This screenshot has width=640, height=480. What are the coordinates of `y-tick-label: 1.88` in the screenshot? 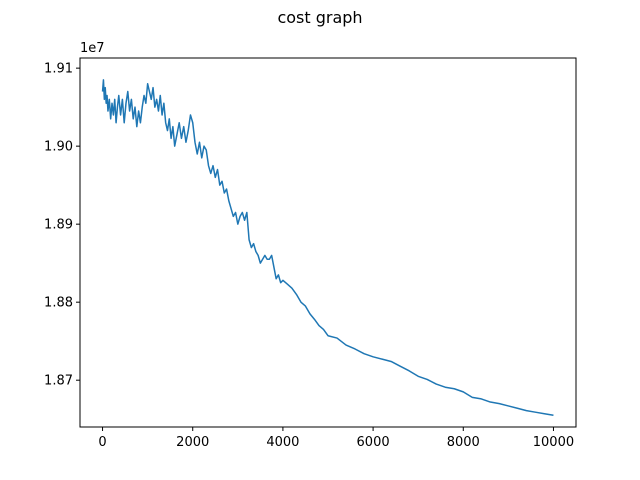 It's located at (58, 303).